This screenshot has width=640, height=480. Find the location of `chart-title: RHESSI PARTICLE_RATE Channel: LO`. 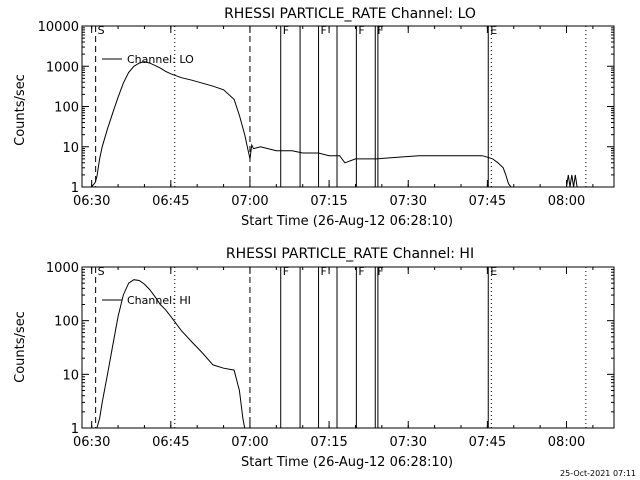

chart-title: RHESSI PARTICLE_RATE Channel: LO is located at coordinates (350, 14).